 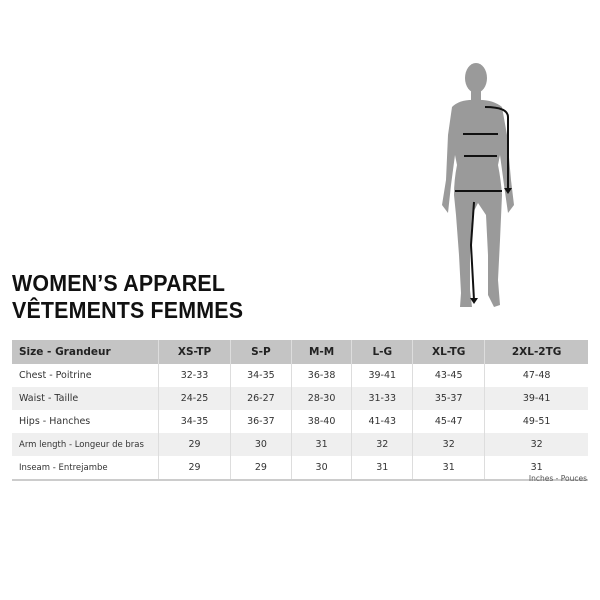 What do you see at coordinates (194, 375) in the screenshot?
I see `table-cell: 32-33` at bounding box center [194, 375].